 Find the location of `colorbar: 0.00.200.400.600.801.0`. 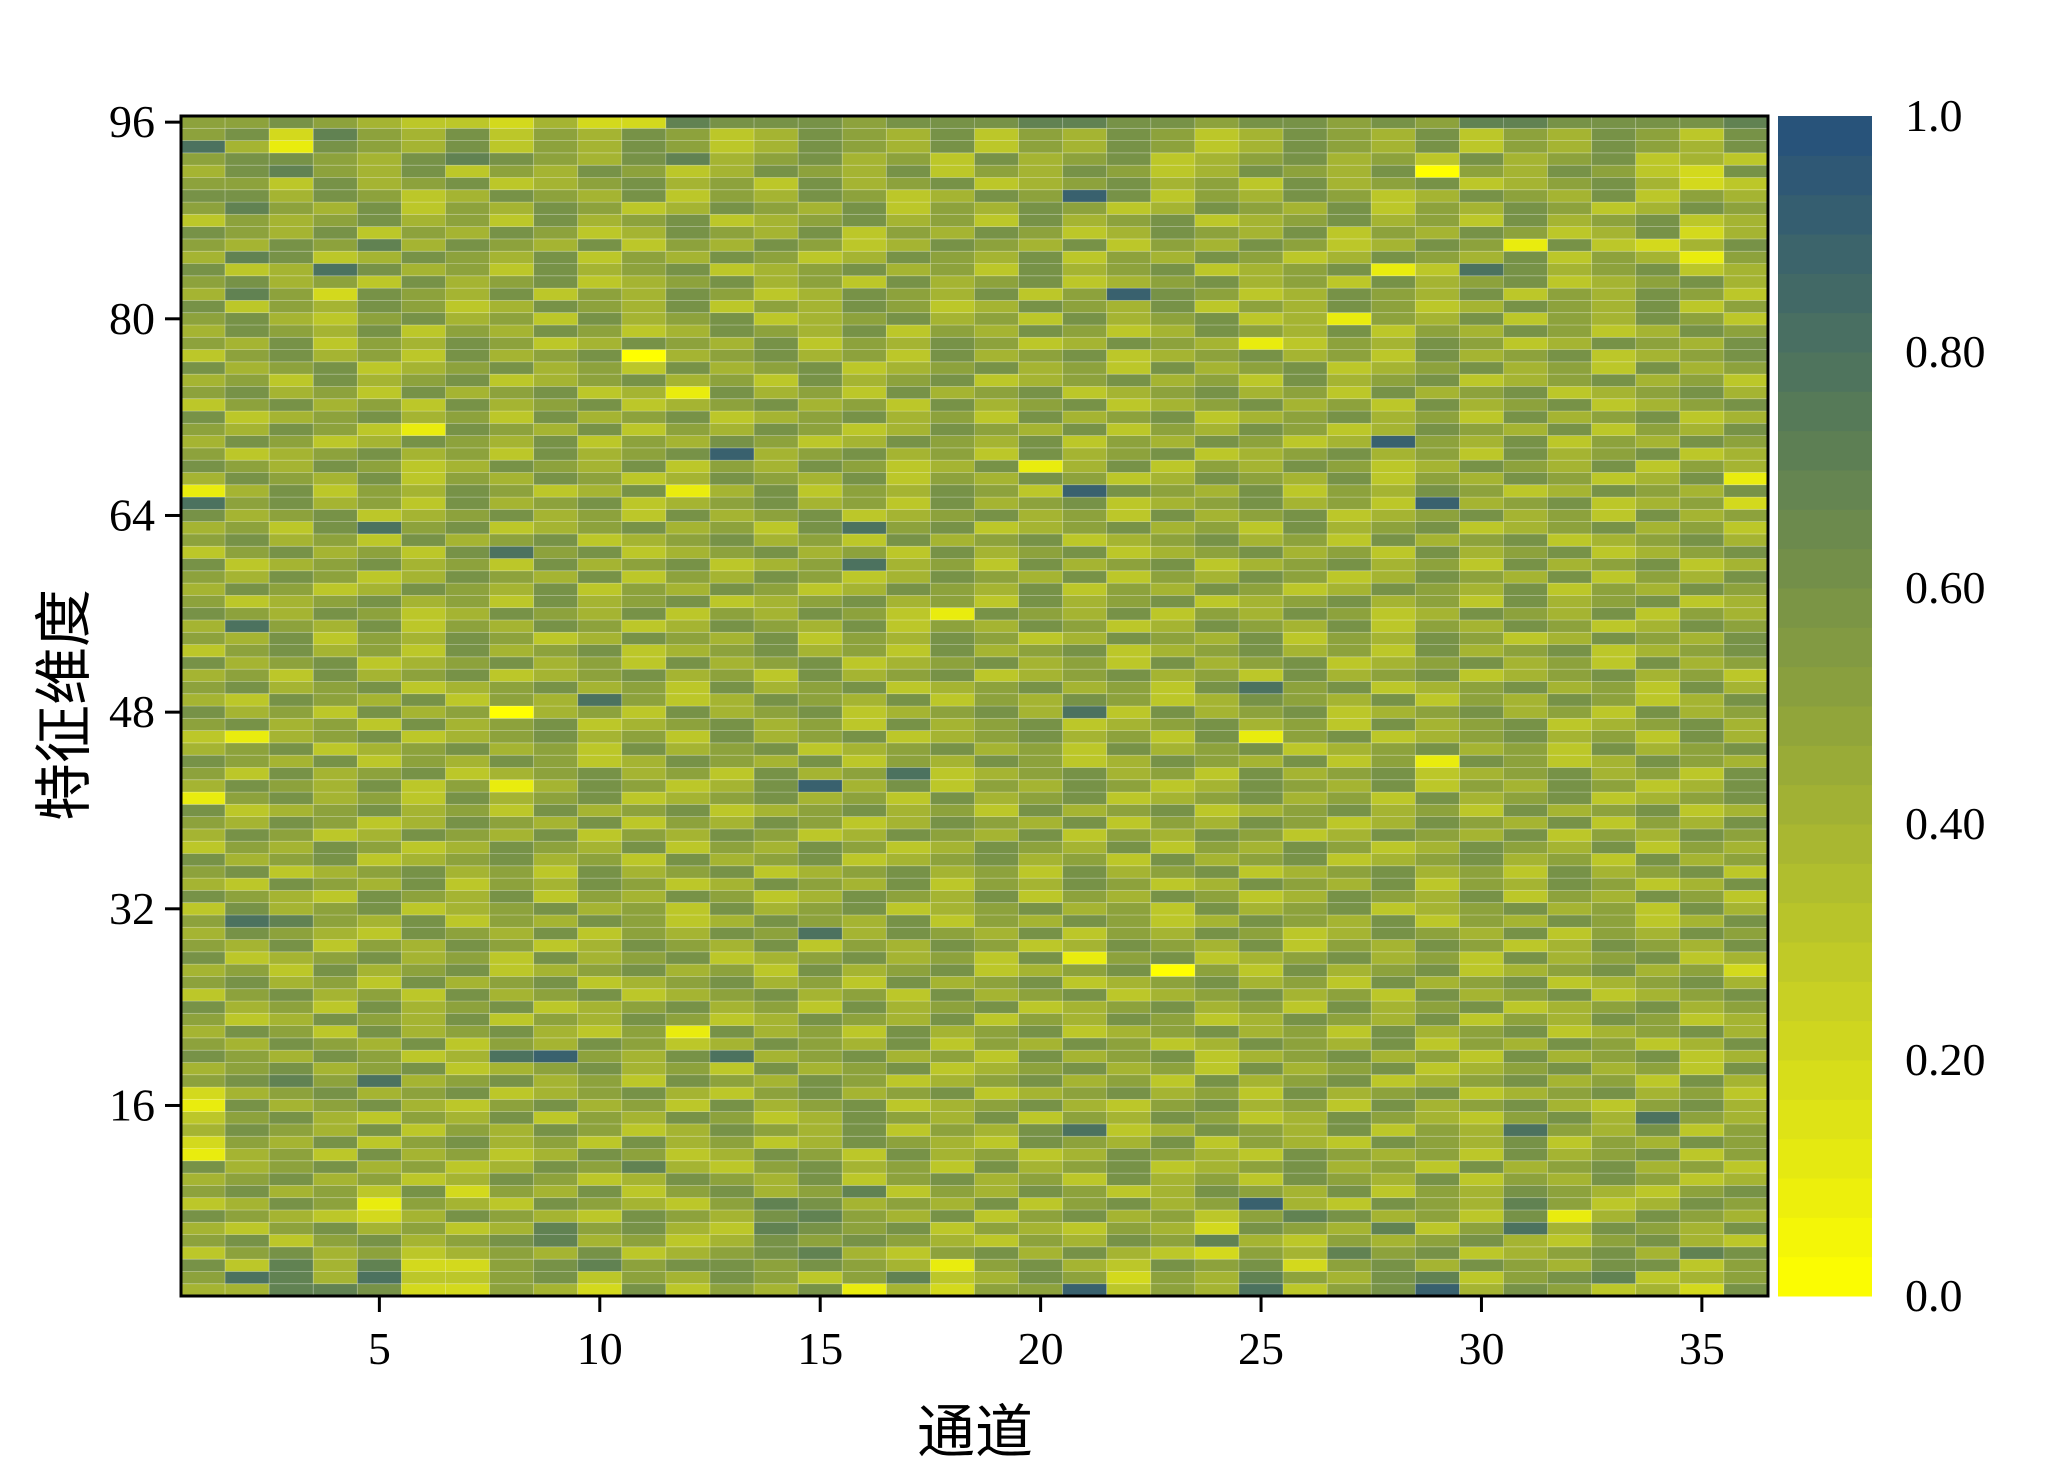

colorbar: 0.00.200.400.600.801.0 is located at coordinates (1882, 705).